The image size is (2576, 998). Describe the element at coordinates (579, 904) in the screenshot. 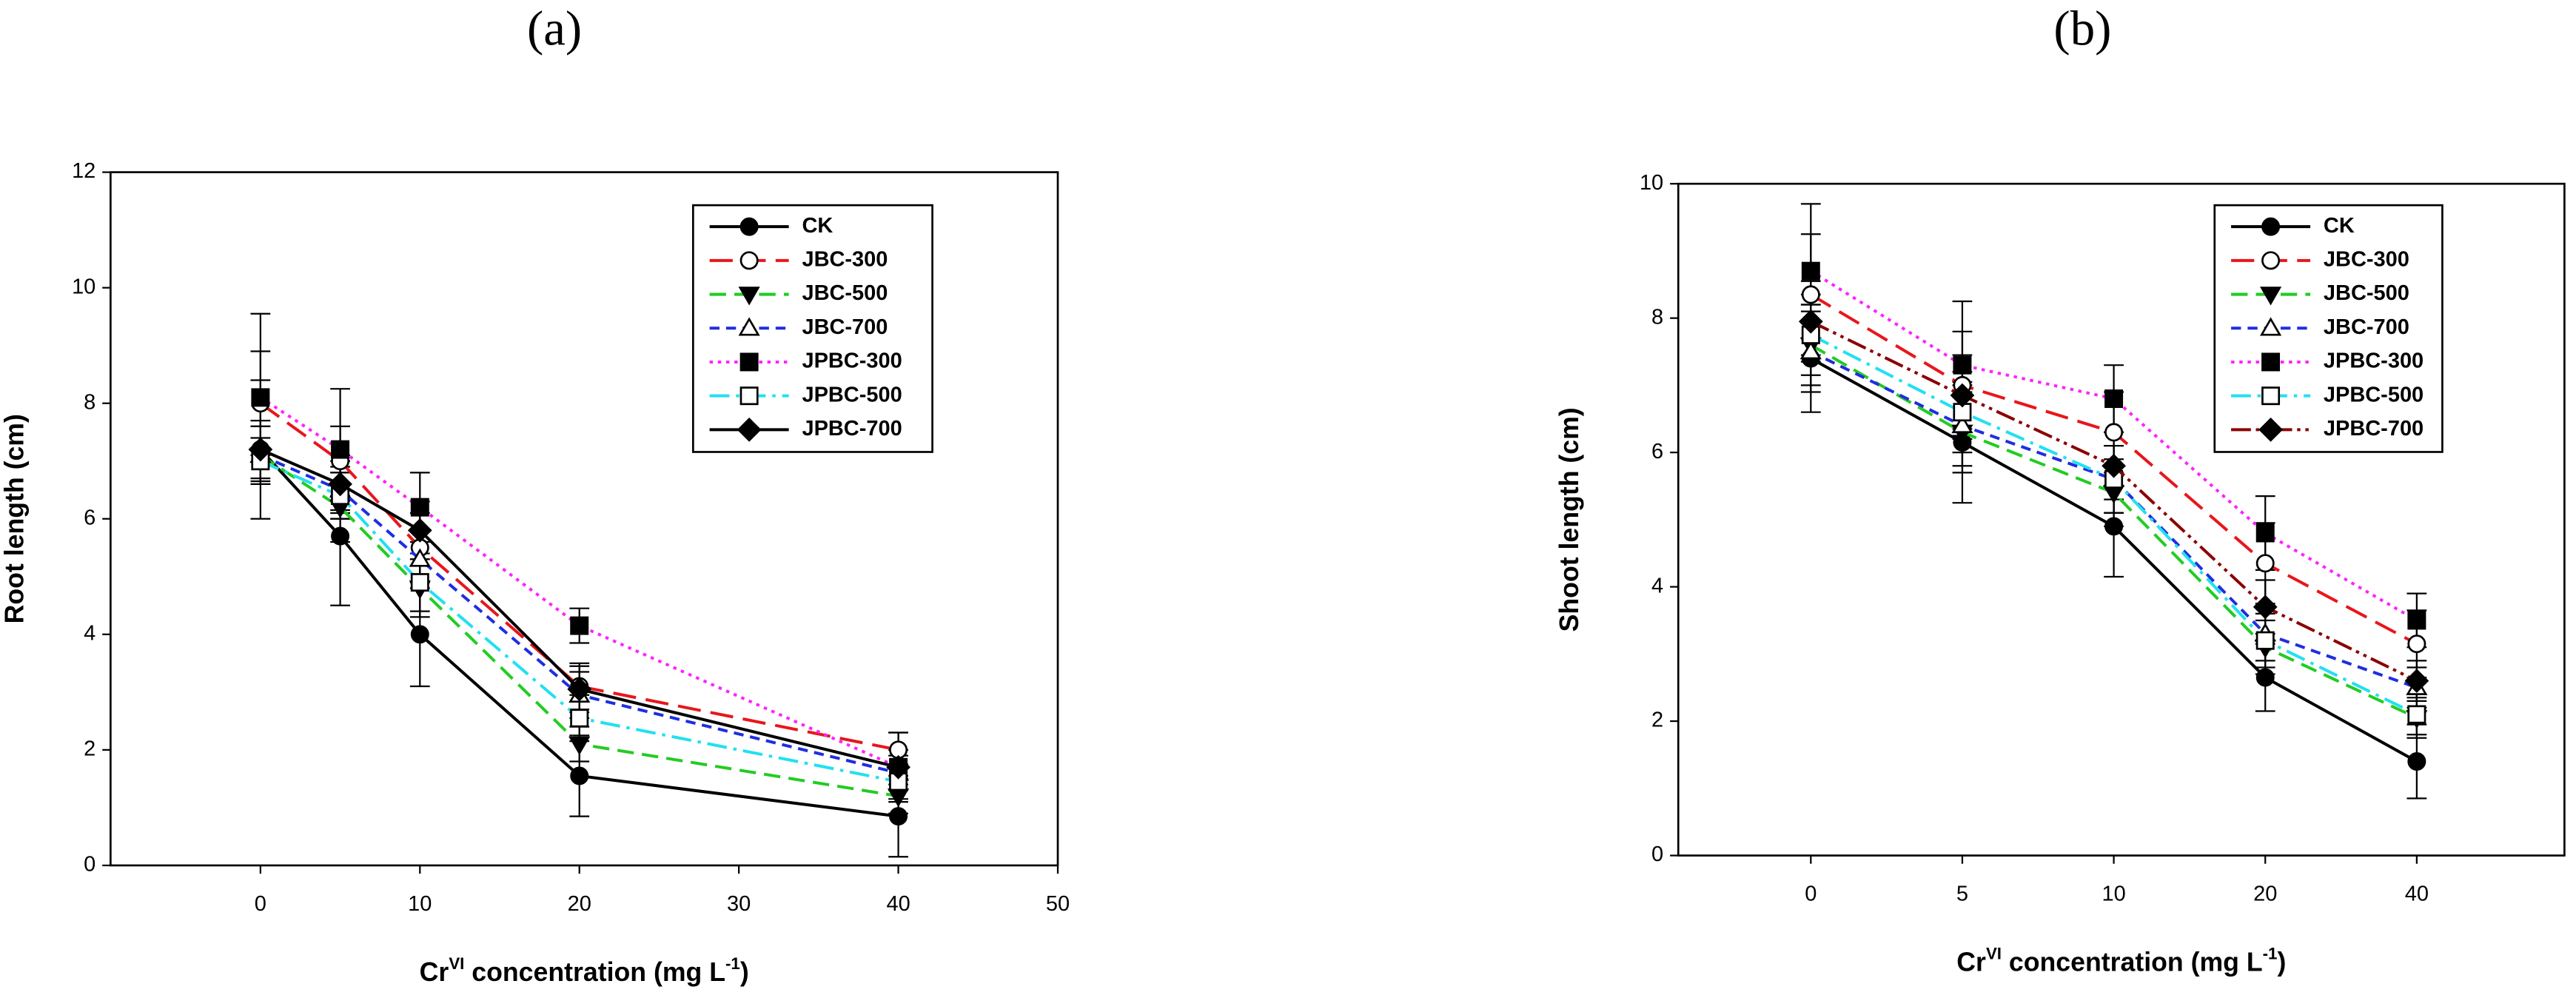

I see `x-tick-label: 20` at that location.